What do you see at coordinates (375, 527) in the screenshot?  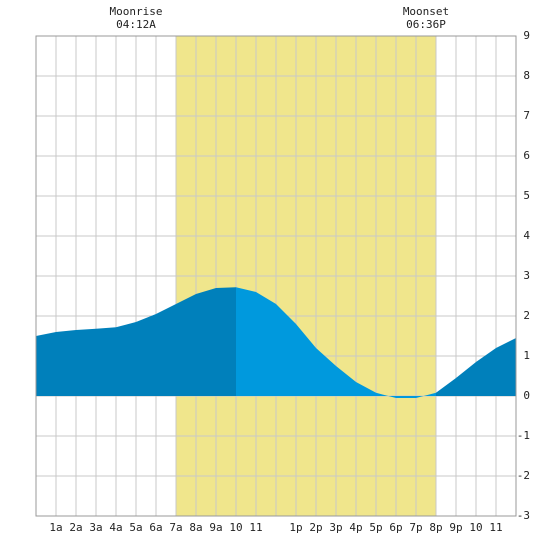 I see `x-tick-label: 5p` at bounding box center [375, 527].